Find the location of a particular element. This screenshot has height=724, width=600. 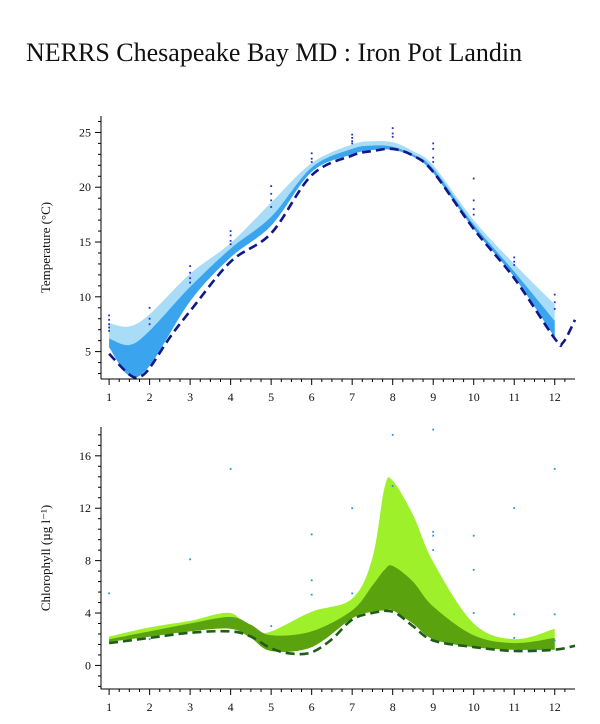

temp-x-tick-label: 9 is located at coordinates (433, 397).